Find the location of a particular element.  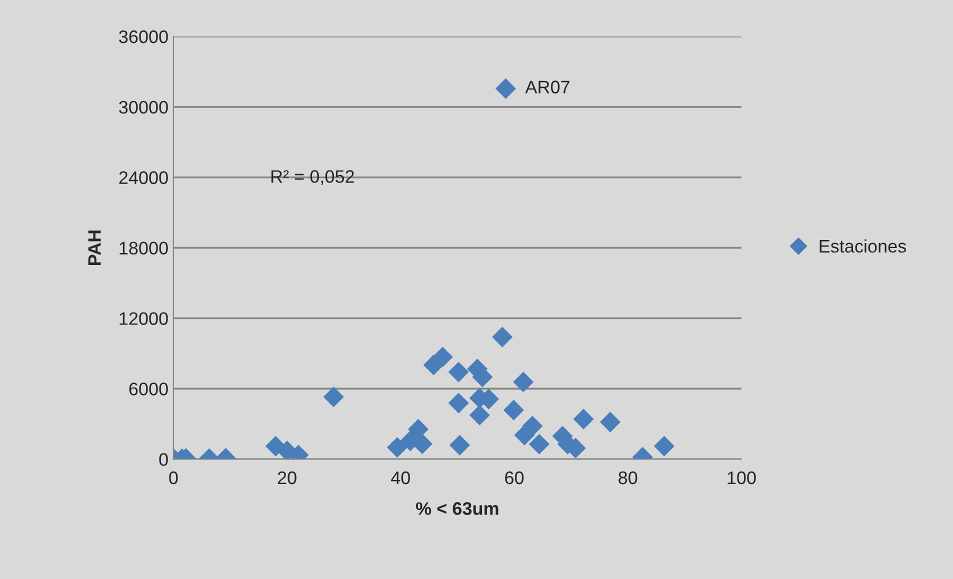

x-tick-label: 80 is located at coordinates (628, 477).